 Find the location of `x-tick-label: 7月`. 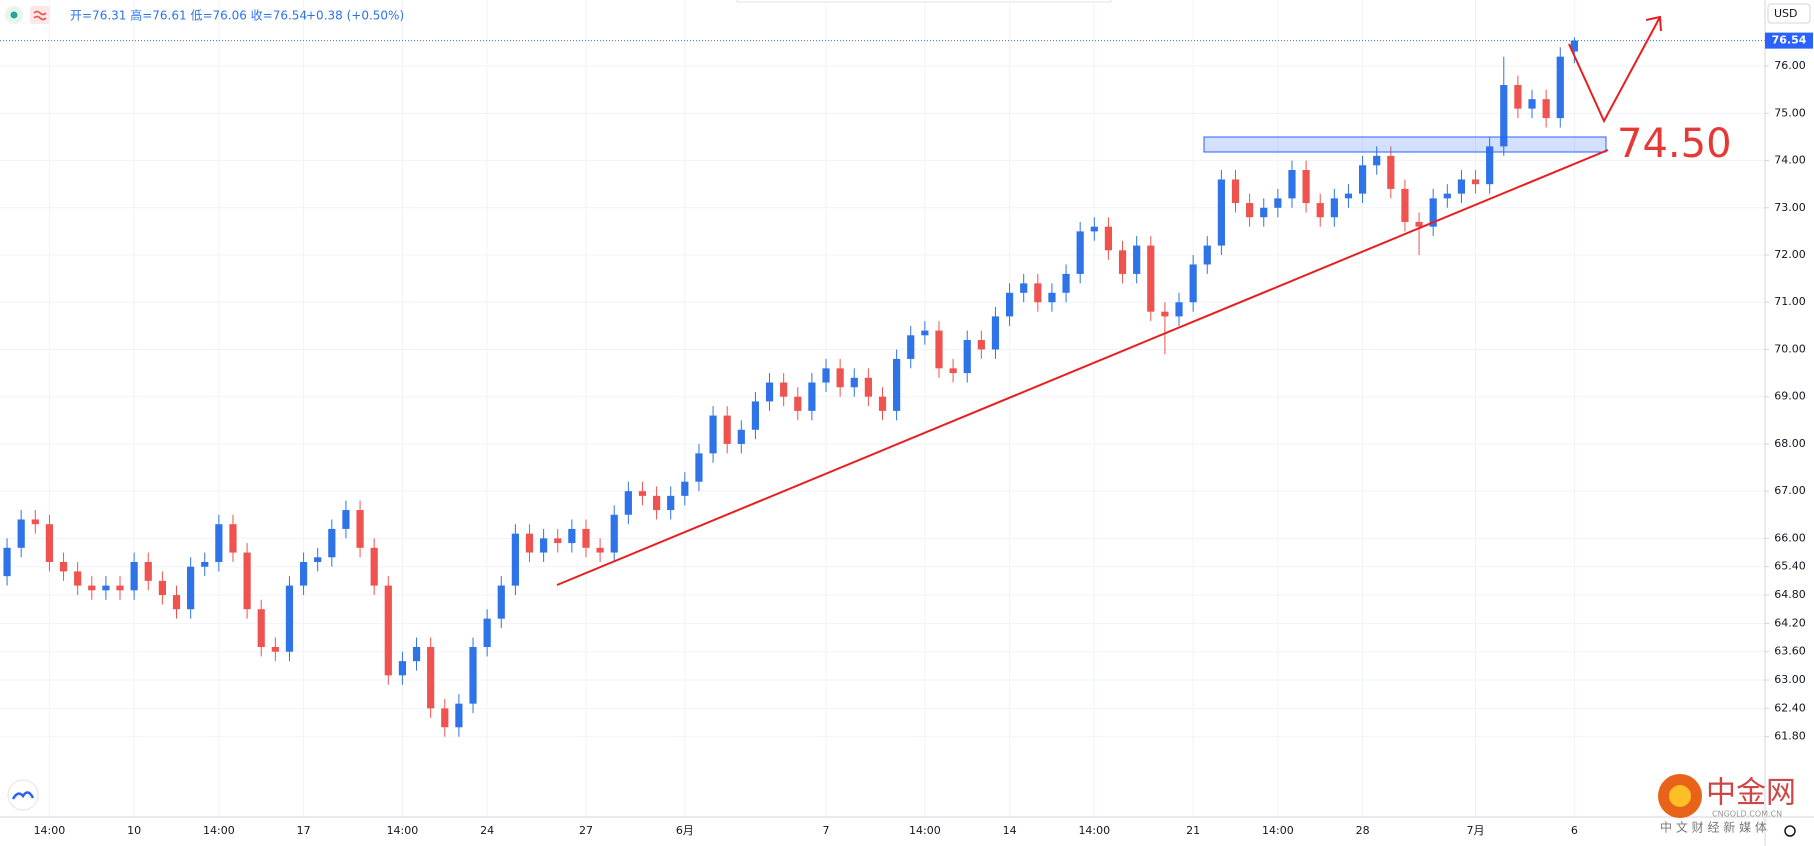

x-tick-label: 7月 is located at coordinates (1476, 830).